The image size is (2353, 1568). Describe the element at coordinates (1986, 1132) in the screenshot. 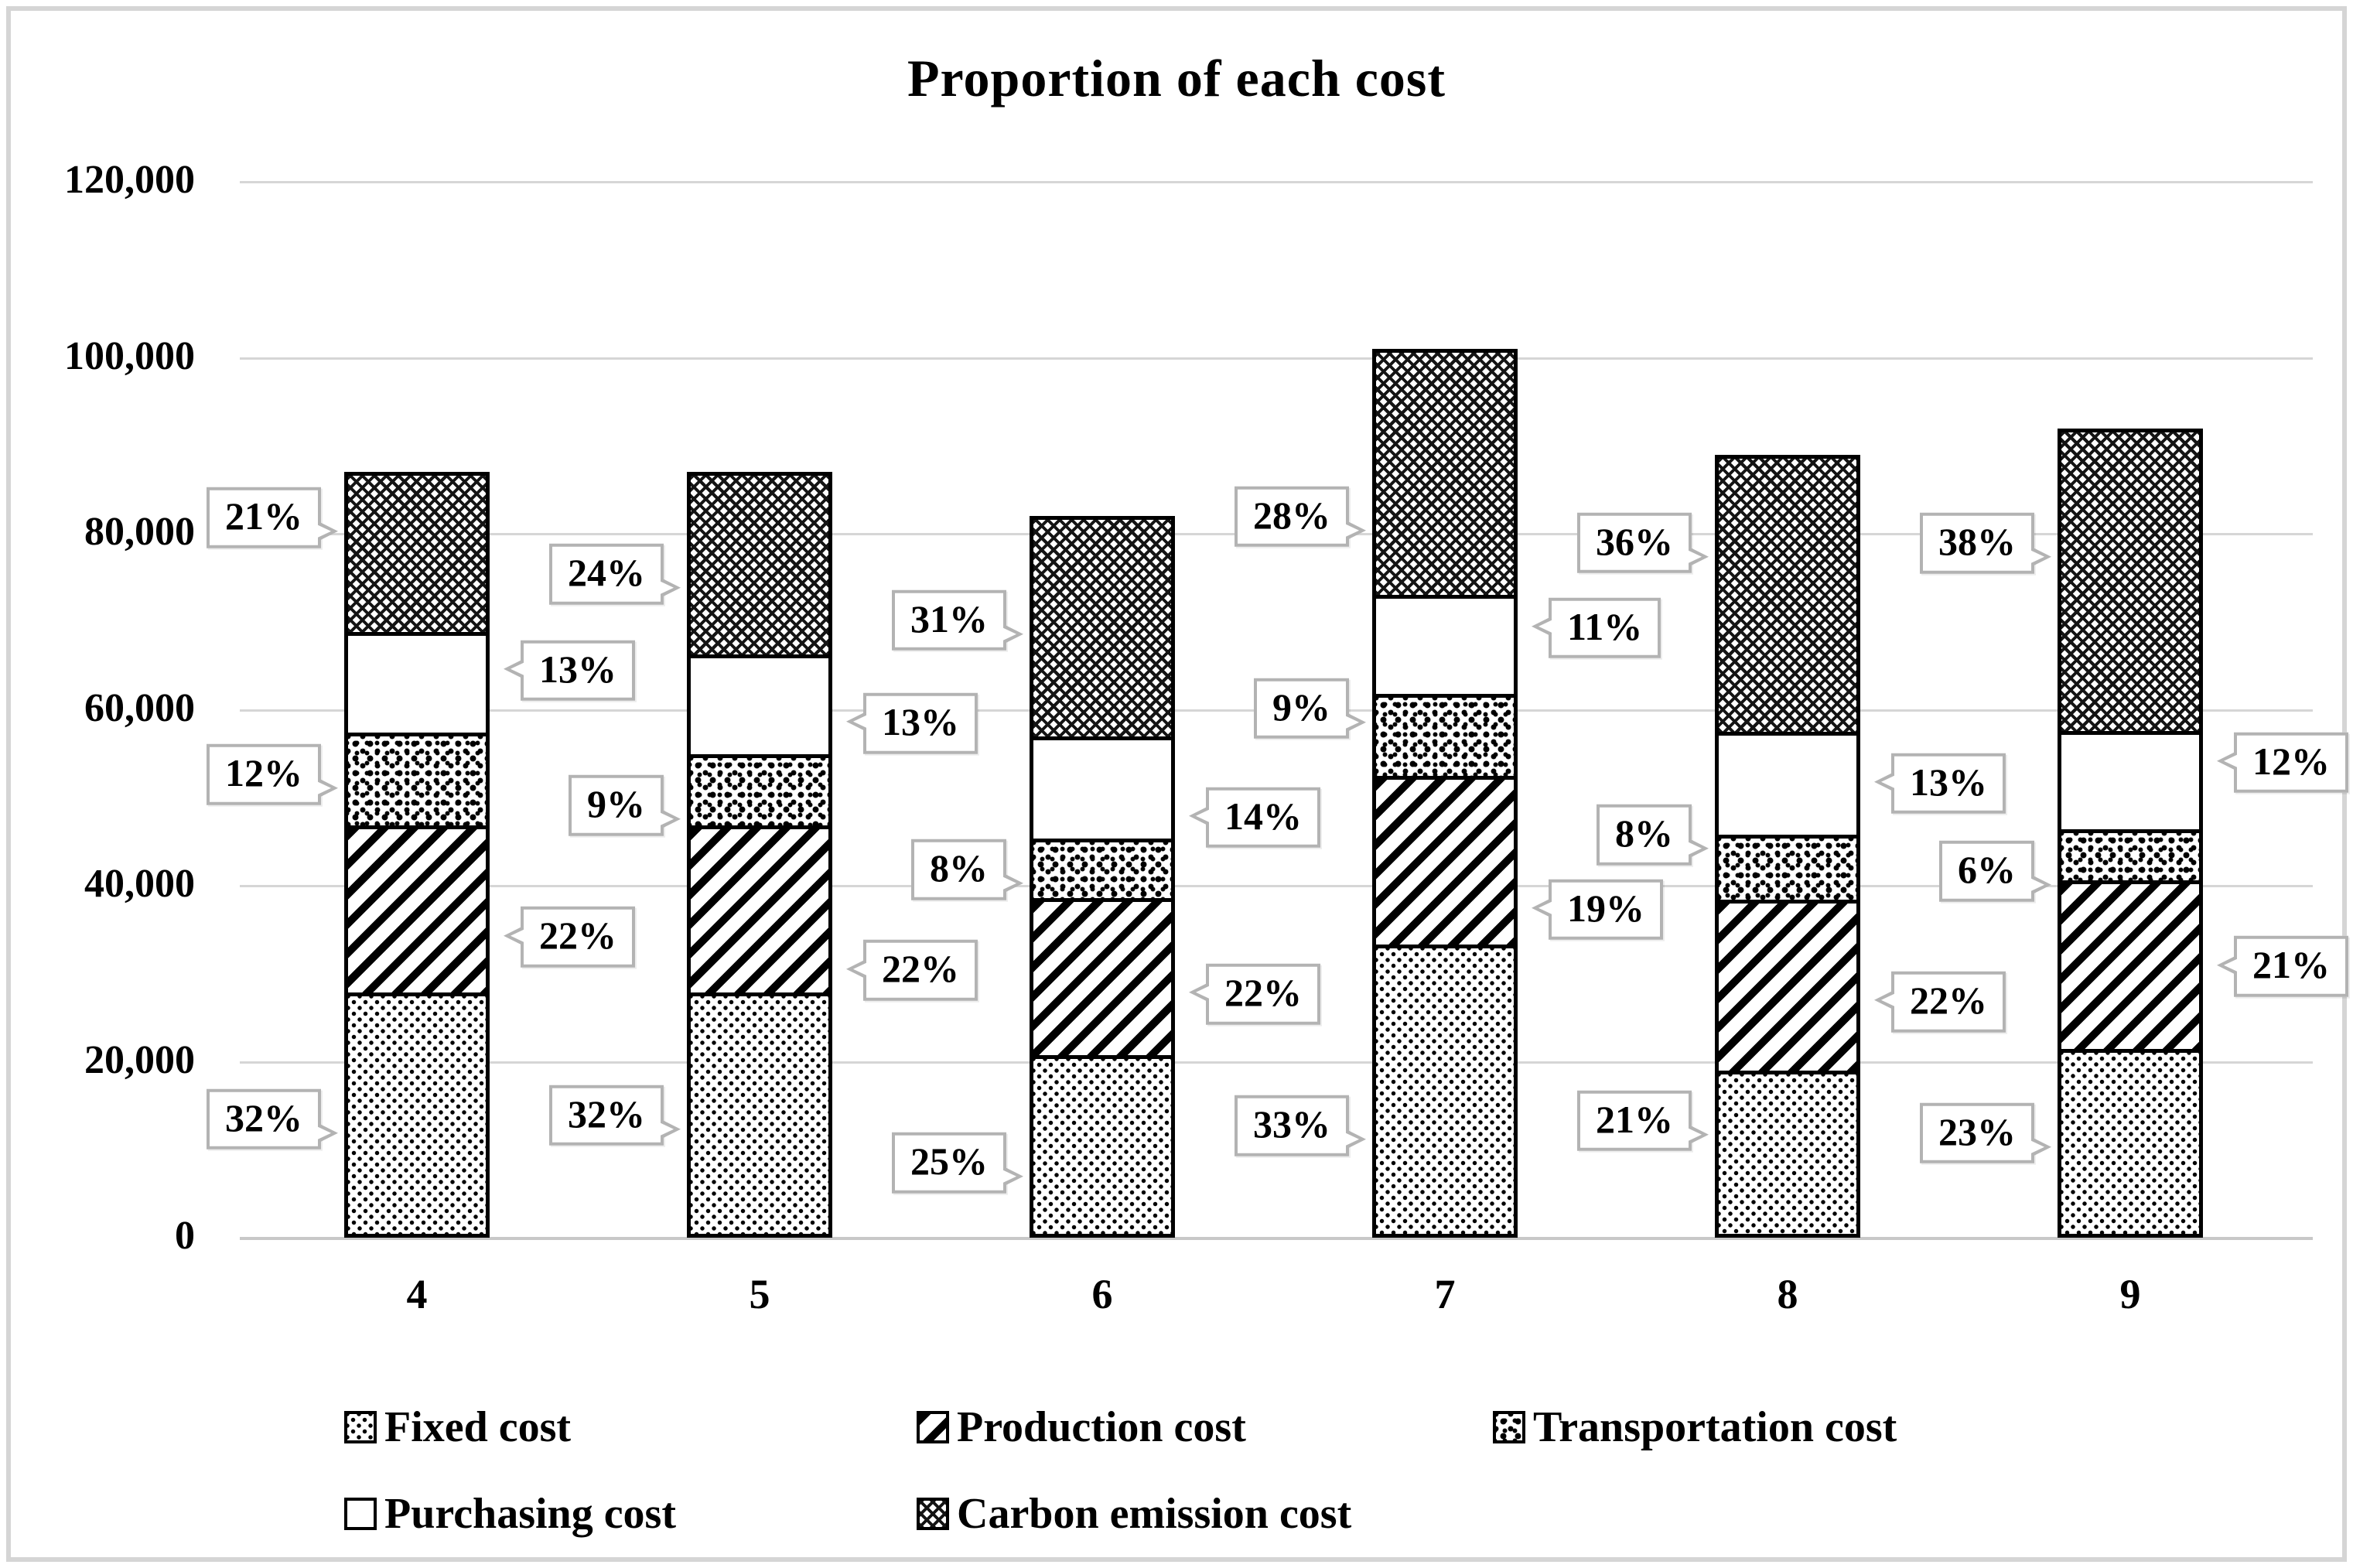

I see `data-label-fixed-9: 23%` at that location.